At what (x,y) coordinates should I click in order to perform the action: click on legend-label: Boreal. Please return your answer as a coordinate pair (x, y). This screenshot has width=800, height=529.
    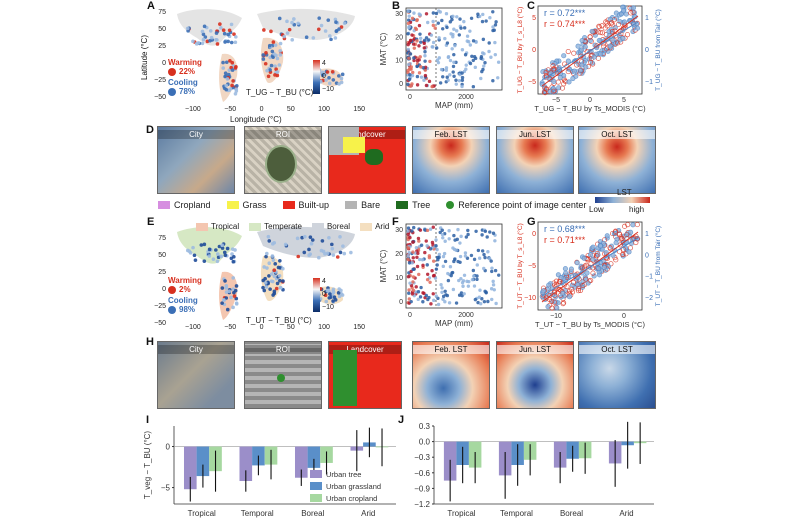
    Looking at the image, I should click on (338, 226).